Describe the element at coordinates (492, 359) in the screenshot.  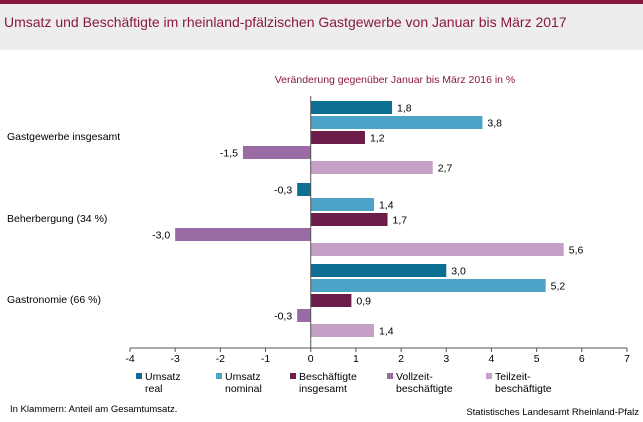
I see `x-tick-label: 4` at that location.